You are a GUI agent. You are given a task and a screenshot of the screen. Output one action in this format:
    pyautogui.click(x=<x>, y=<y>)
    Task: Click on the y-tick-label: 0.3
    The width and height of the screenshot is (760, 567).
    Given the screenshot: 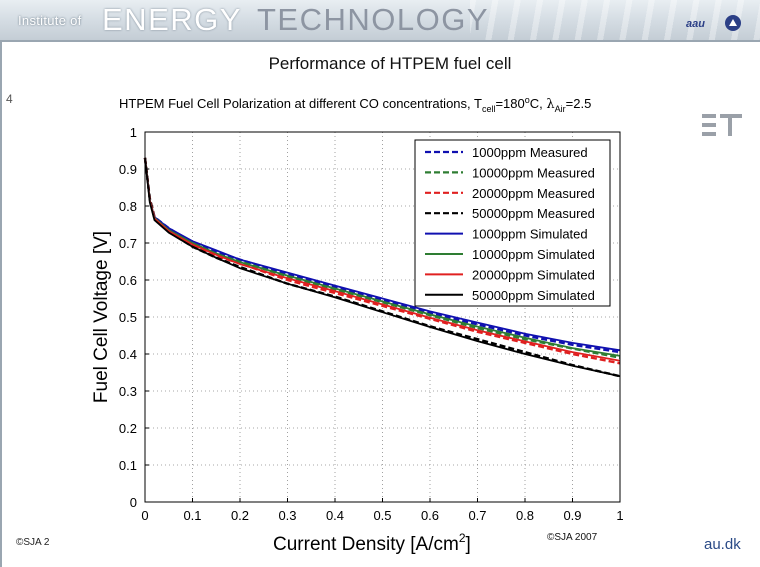 What is the action you would take?
    pyautogui.click(x=128, y=391)
    